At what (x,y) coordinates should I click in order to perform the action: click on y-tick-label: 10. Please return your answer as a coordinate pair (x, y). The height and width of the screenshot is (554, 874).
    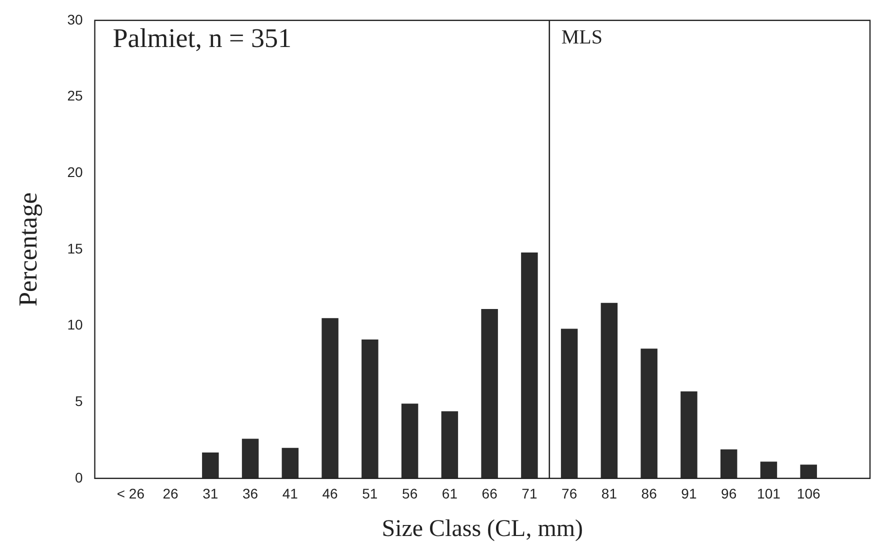
    Looking at the image, I should click on (75, 324).